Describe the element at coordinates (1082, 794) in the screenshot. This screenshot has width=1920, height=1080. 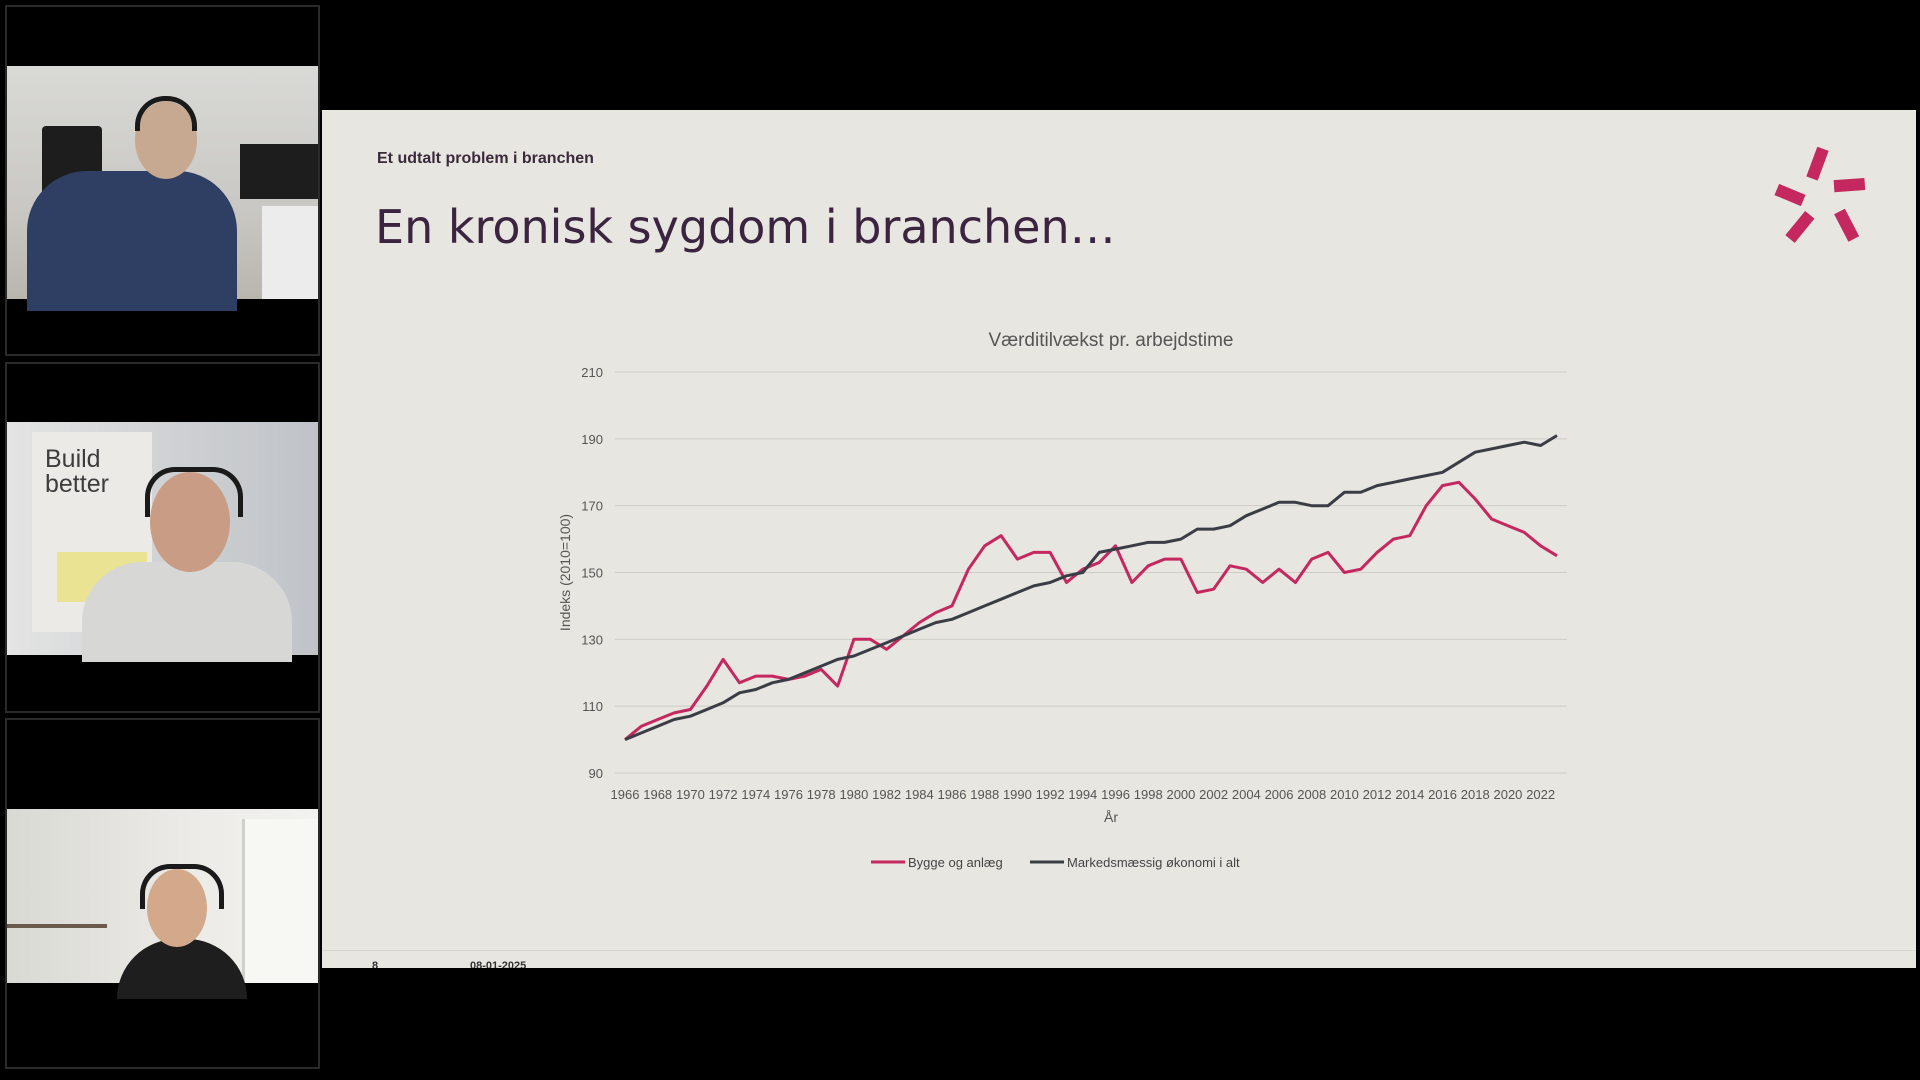
I see `x-tick-label: 1994` at that location.